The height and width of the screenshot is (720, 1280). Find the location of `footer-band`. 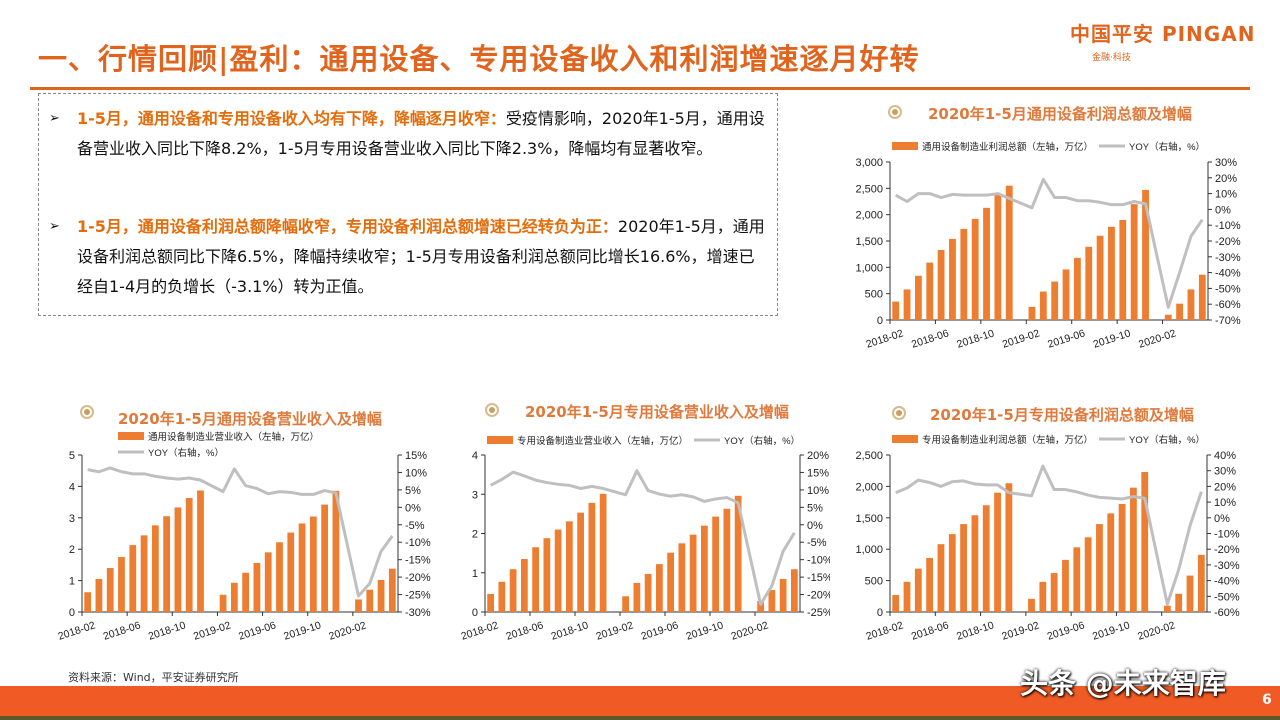

footer-band is located at coordinates (640, 701).